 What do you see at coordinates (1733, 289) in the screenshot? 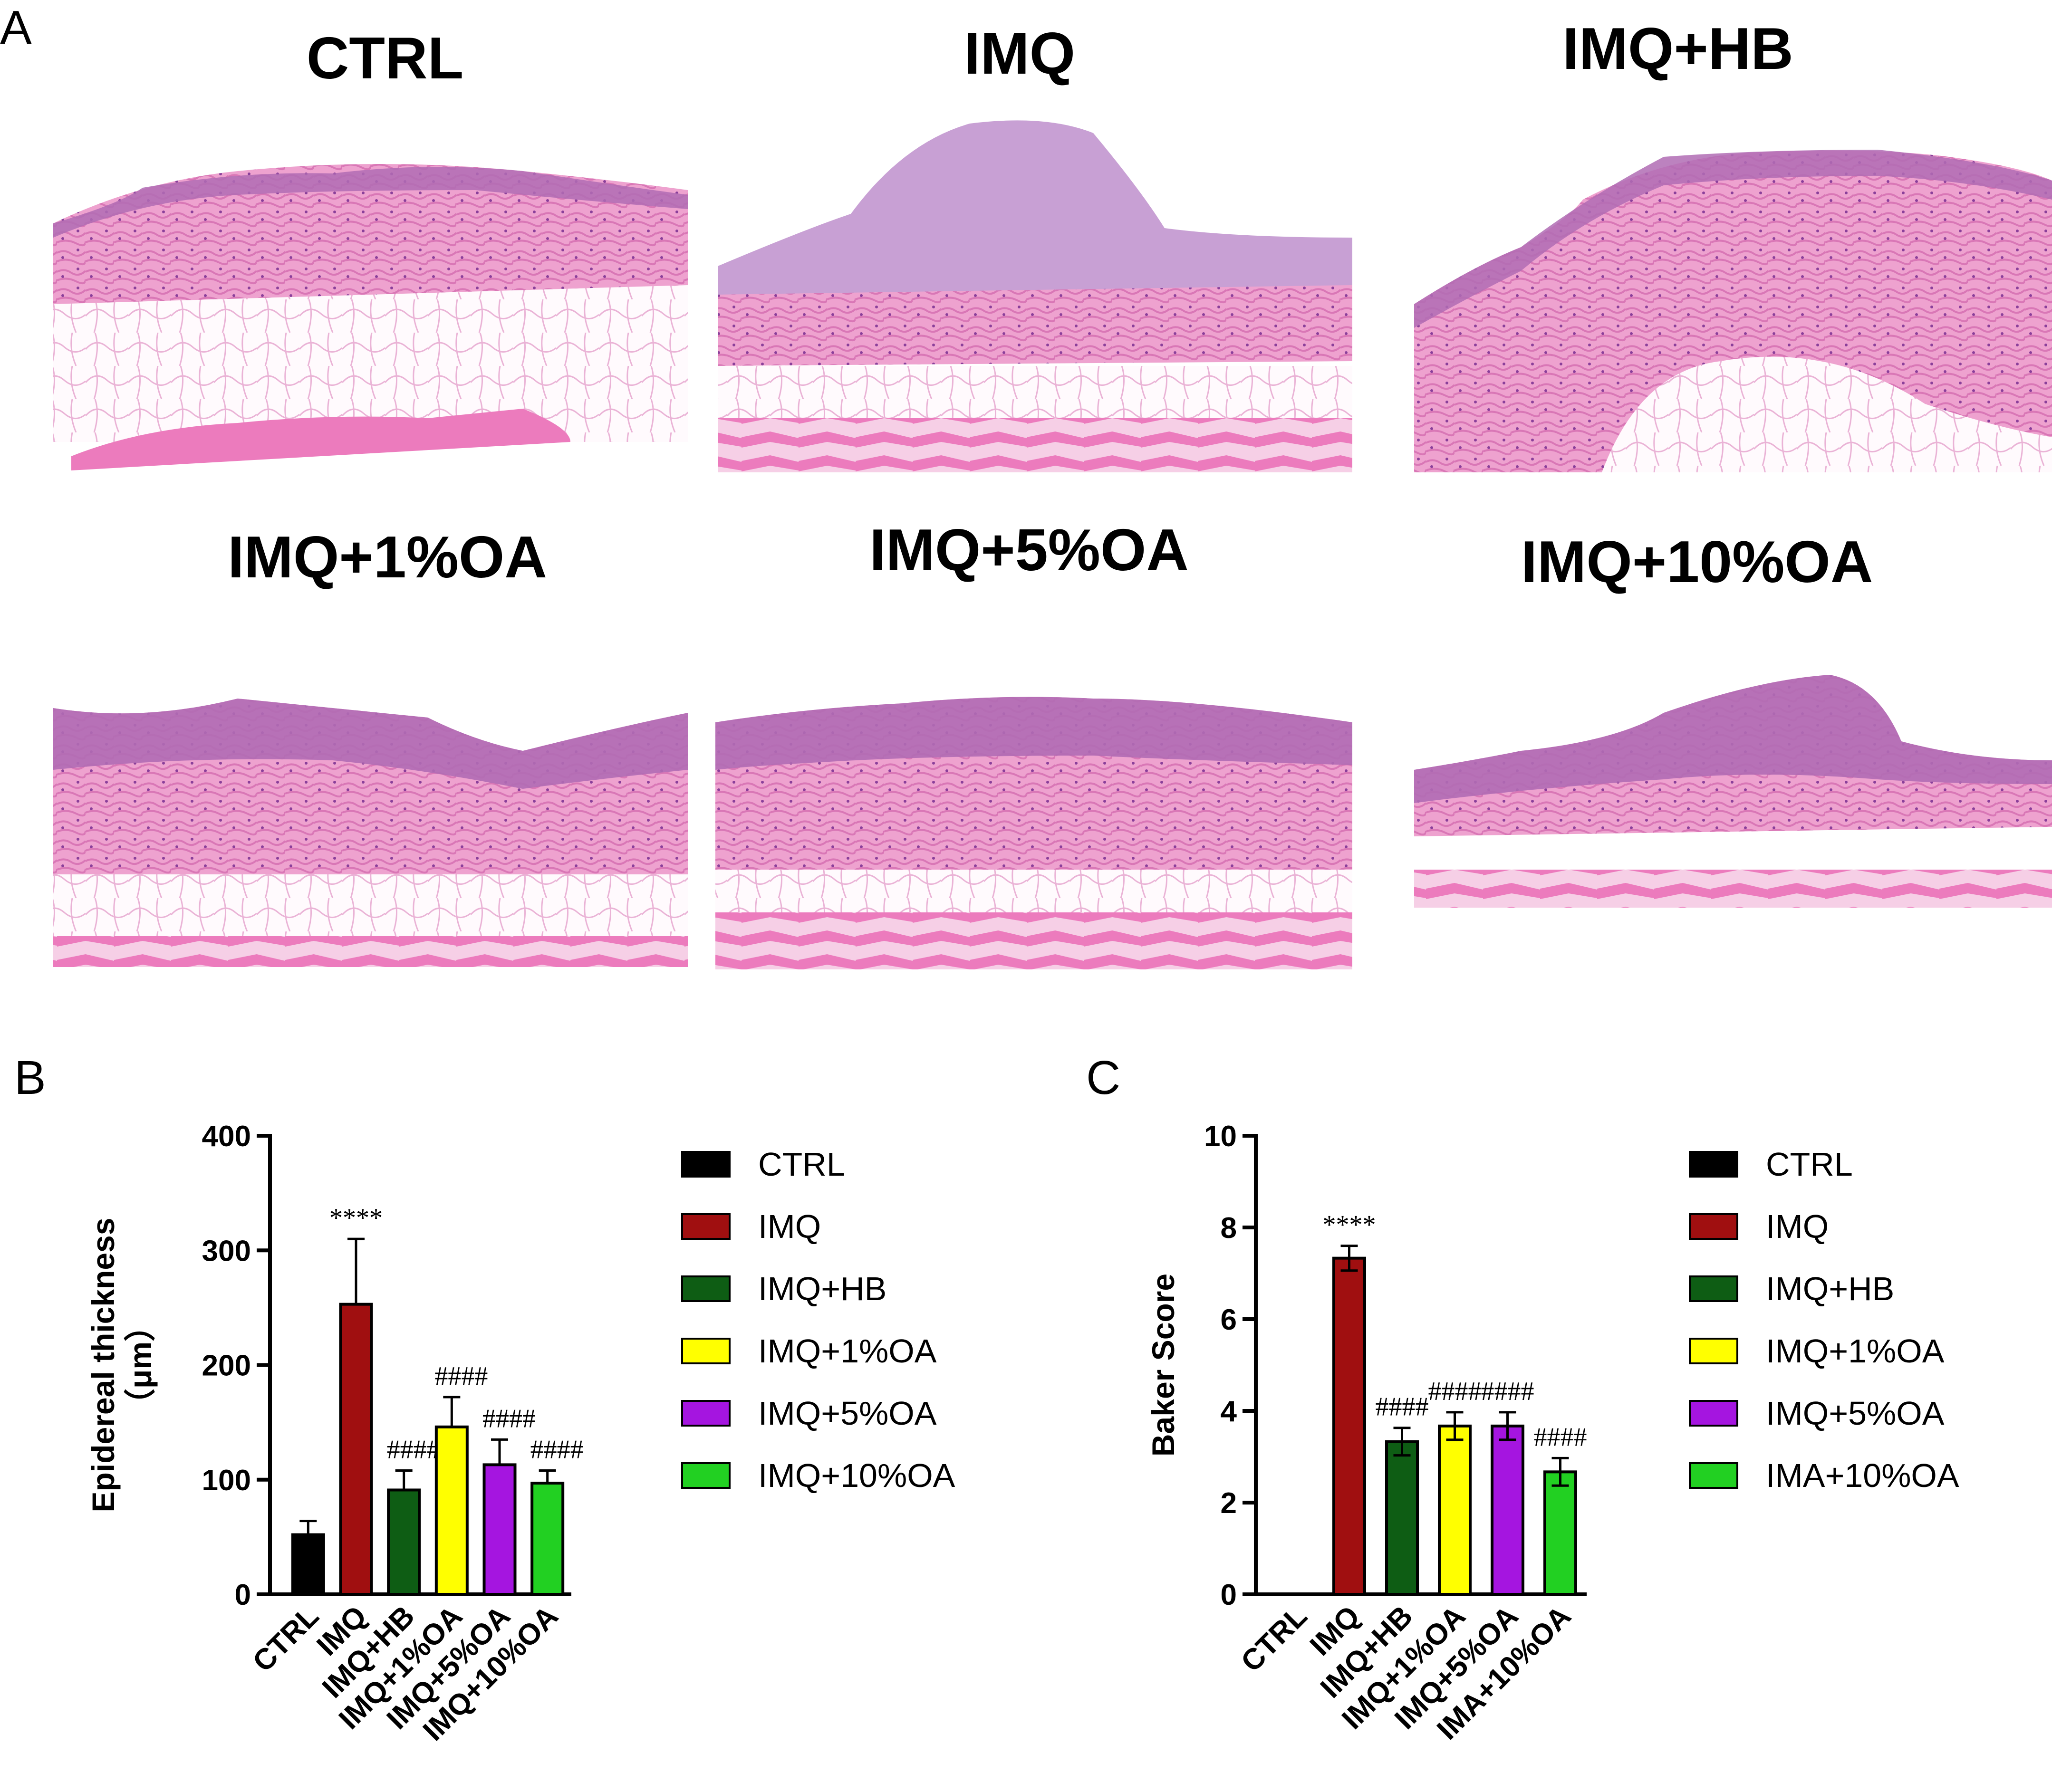
I see `histology-image-imq-hb` at bounding box center [1733, 289].